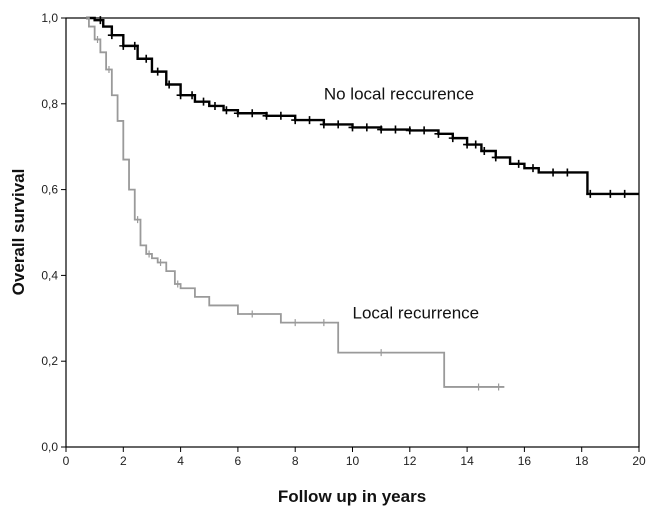 Image resolution: width=649 pixels, height=506 pixels. What do you see at coordinates (238, 461) in the screenshot?
I see `x-tick-label: 6` at bounding box center [238, 461].